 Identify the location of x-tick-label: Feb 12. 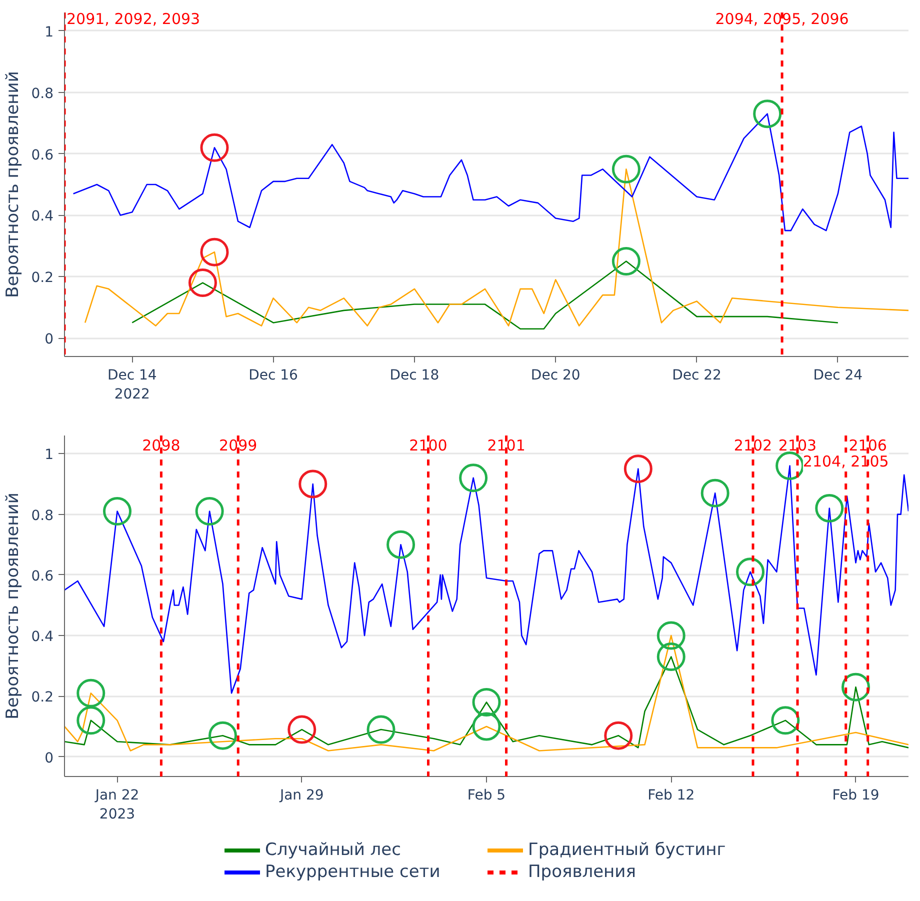
(671, 796).